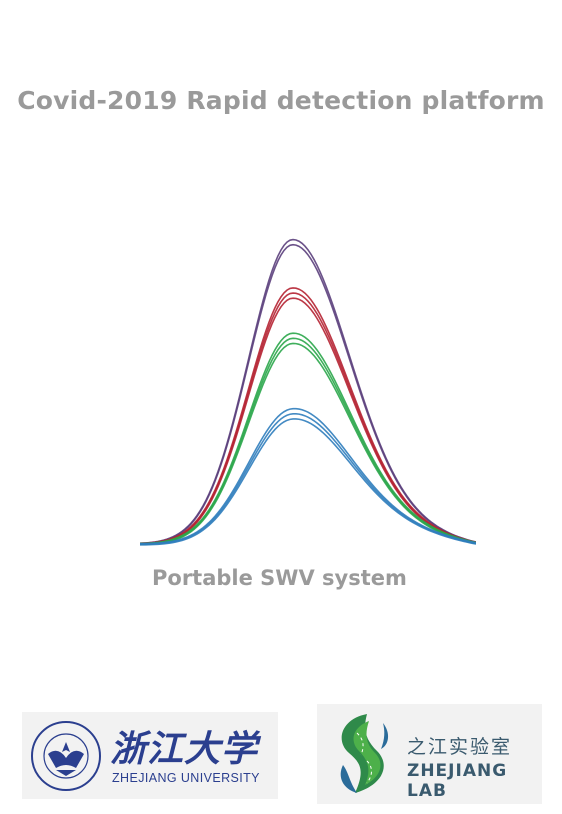 This screenshot has width=562, height=814. I want to click on zhejiang-university-logo: 浙江大学 ZHEJIANG UNIVERSITY, so click(150, 755).